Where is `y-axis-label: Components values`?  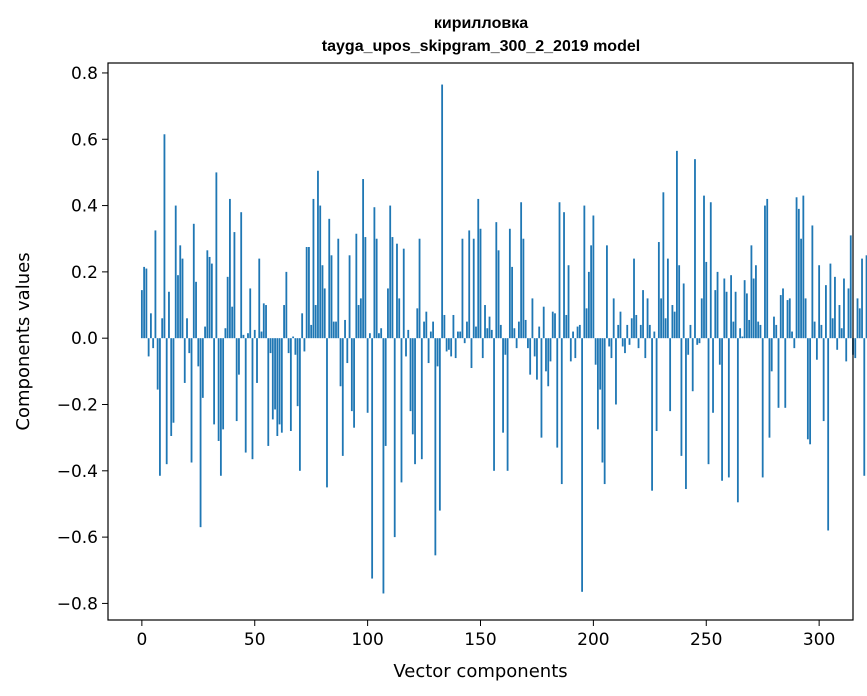 y-axis-label: Components values is located at coordinates (23, 341).